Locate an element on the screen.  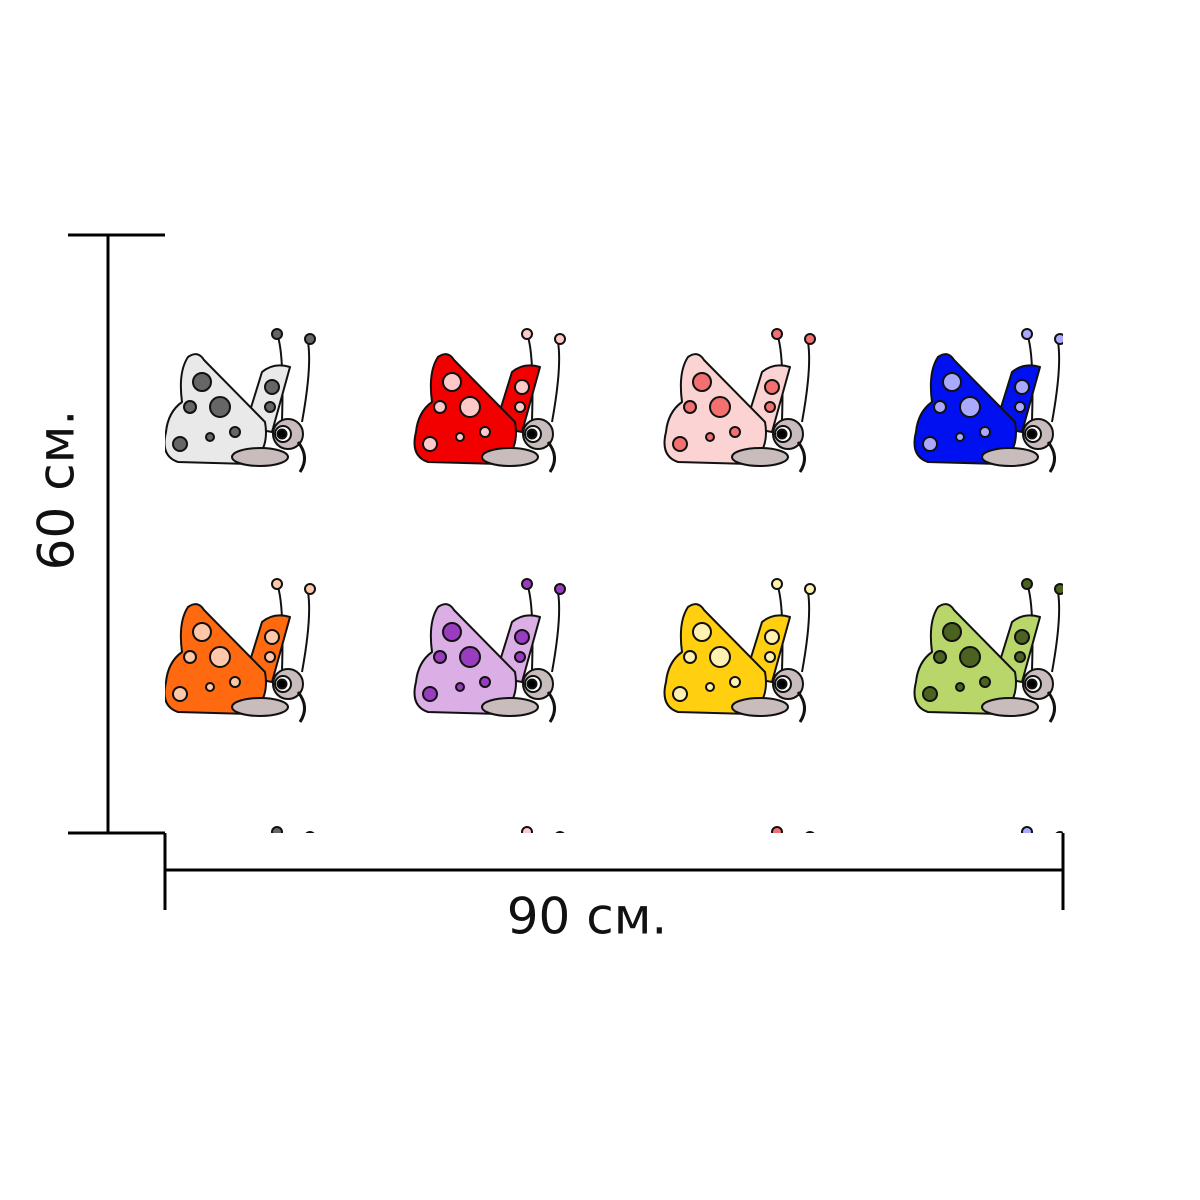
width-label: 90 см. is located at coordinates (587, 917).